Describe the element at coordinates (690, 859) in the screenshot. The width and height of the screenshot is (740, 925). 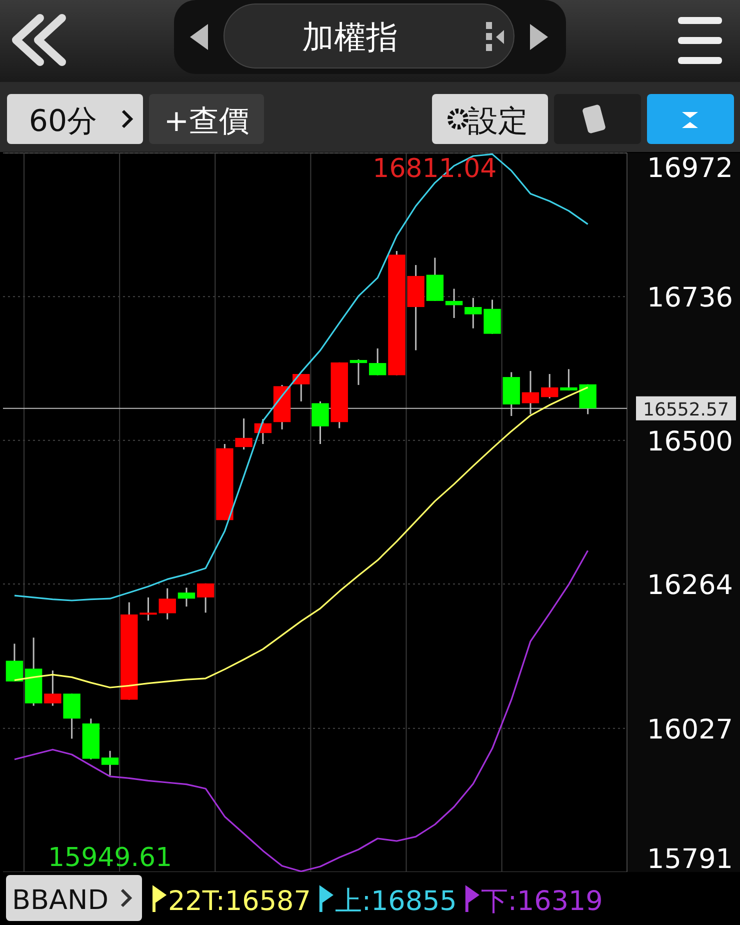
I see `y-tick-label: 15791` at that location.